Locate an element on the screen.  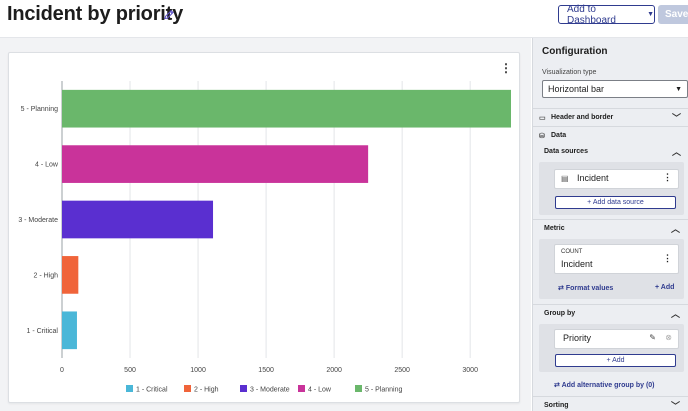
add-metric-link: + Add is located at coordinates (665, 287).